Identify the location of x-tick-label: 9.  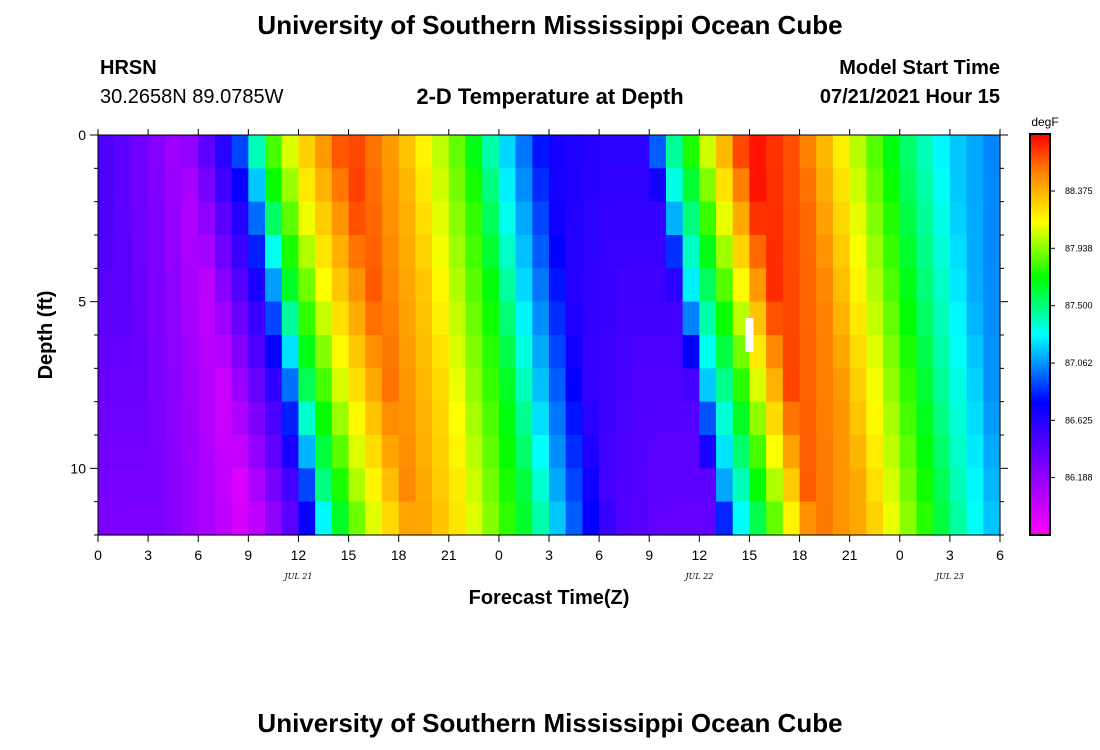
(649, 555).